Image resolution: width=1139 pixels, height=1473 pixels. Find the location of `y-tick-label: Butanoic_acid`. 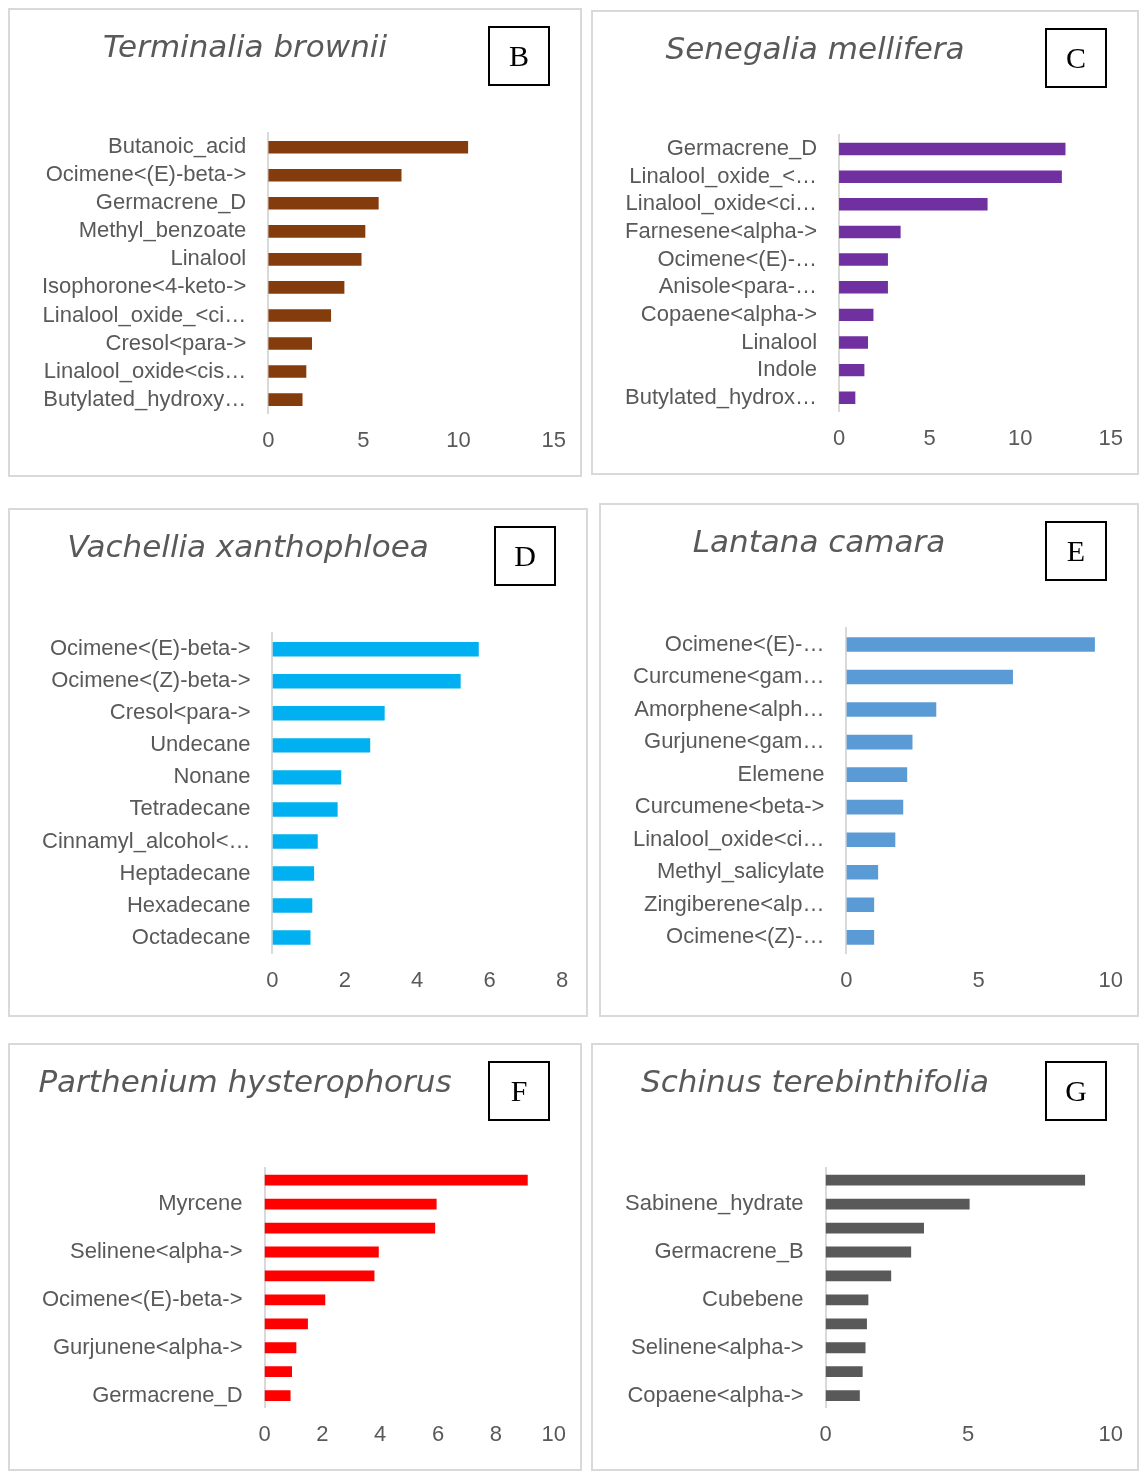

y-tick-label: Butanoic_acid is located at coordinates (177, 146).